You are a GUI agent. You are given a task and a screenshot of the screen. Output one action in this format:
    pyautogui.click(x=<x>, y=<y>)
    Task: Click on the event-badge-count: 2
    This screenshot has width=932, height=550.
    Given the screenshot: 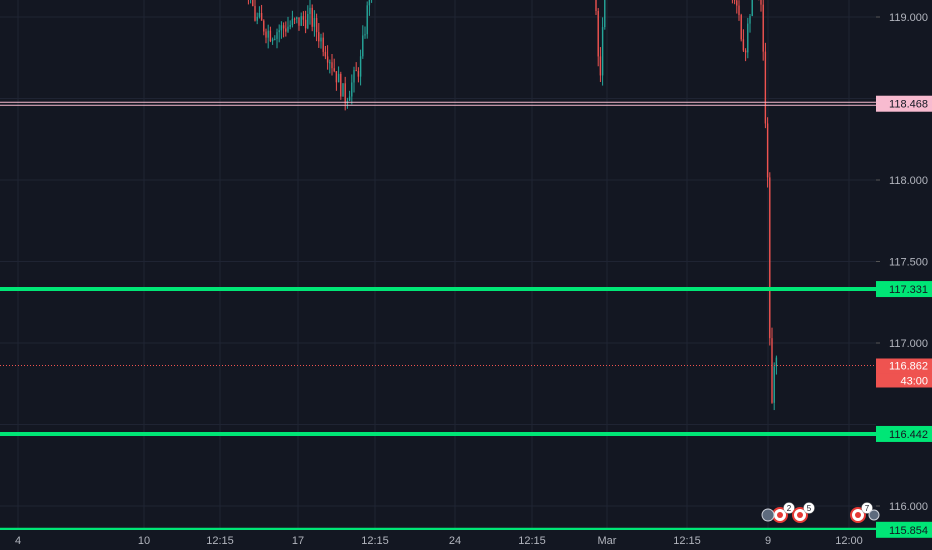 What is the action you would take?
    pyautogui.click(x=789, y=508)
    